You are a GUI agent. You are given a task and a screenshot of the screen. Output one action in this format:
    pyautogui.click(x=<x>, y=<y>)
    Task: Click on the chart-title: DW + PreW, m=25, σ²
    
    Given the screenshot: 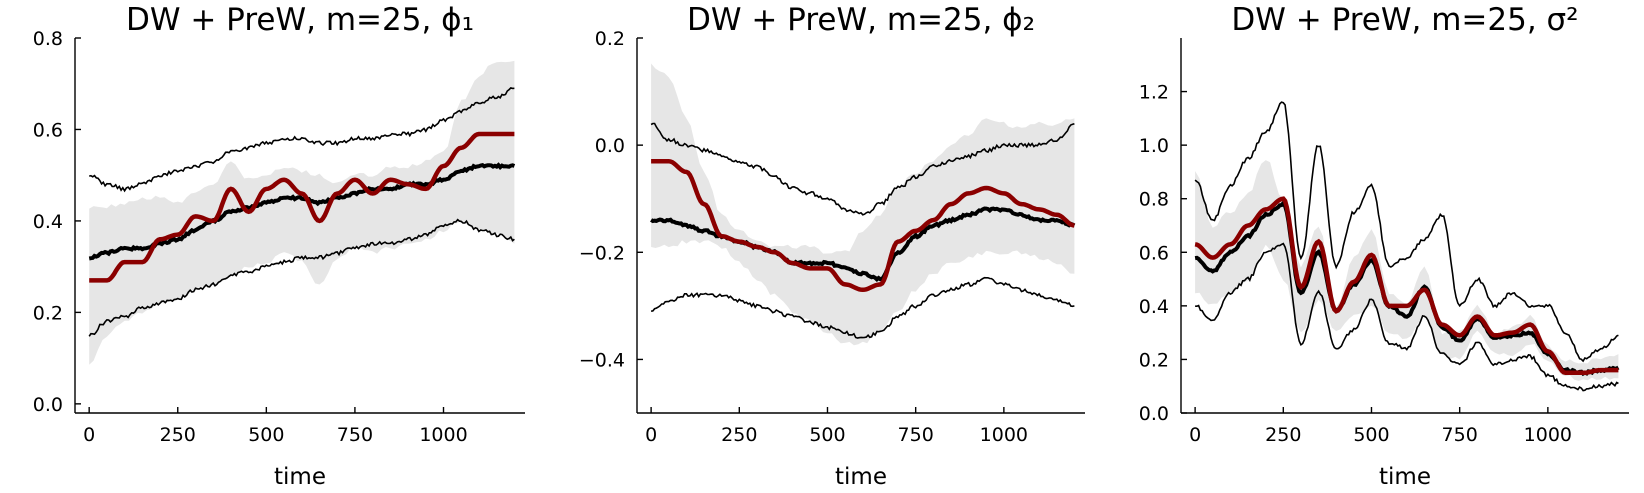 What is the action you would take?
    pyautogui.click(x=1404, y=20)
    